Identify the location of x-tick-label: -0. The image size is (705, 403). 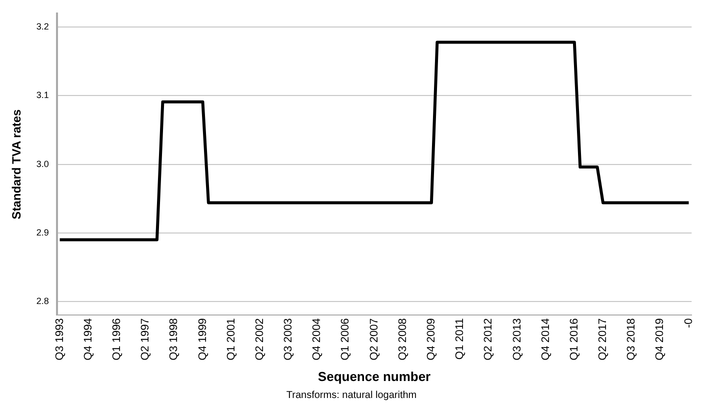
(688, 323).